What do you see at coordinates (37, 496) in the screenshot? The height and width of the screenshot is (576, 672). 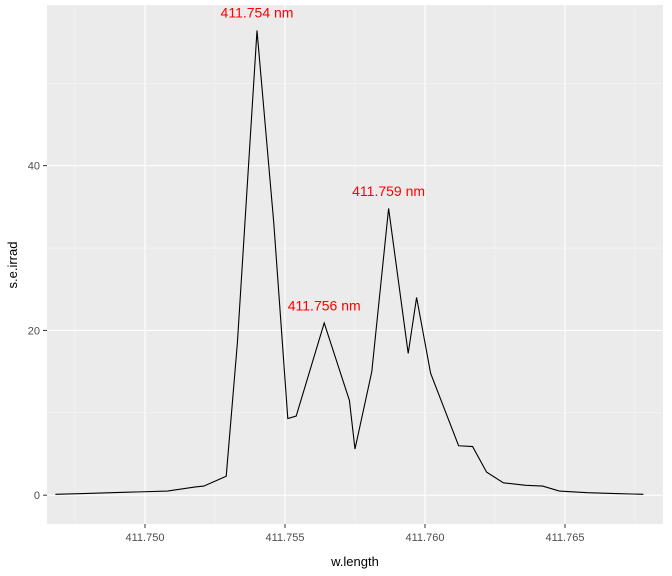 I see `y-tick-label: 0` at bounding box center [37, 496].